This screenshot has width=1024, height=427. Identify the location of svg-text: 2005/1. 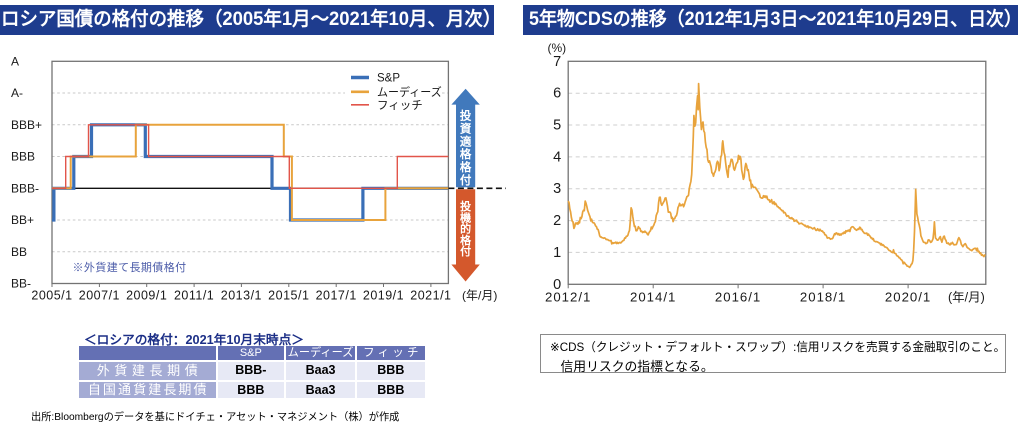
(51, 296).